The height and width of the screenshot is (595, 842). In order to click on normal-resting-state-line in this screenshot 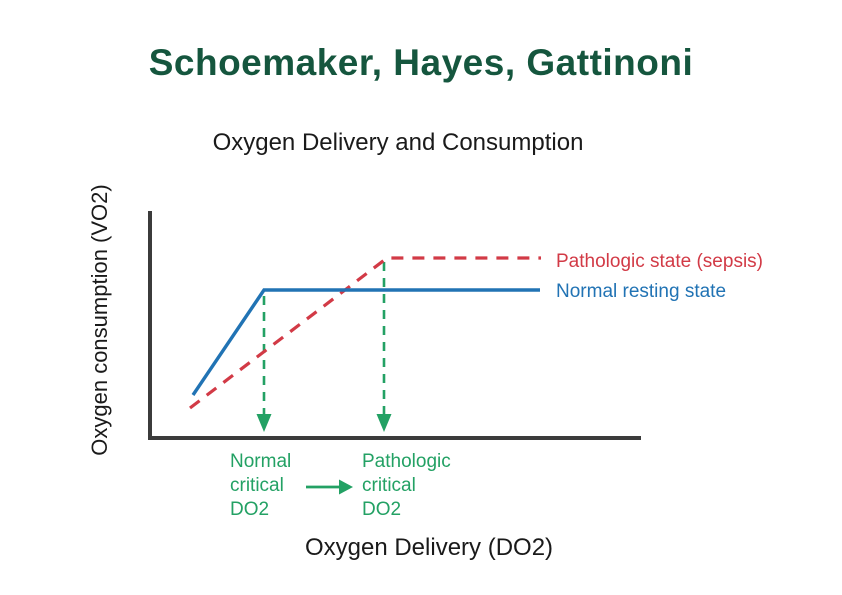, I will do `click(365, 342)`.